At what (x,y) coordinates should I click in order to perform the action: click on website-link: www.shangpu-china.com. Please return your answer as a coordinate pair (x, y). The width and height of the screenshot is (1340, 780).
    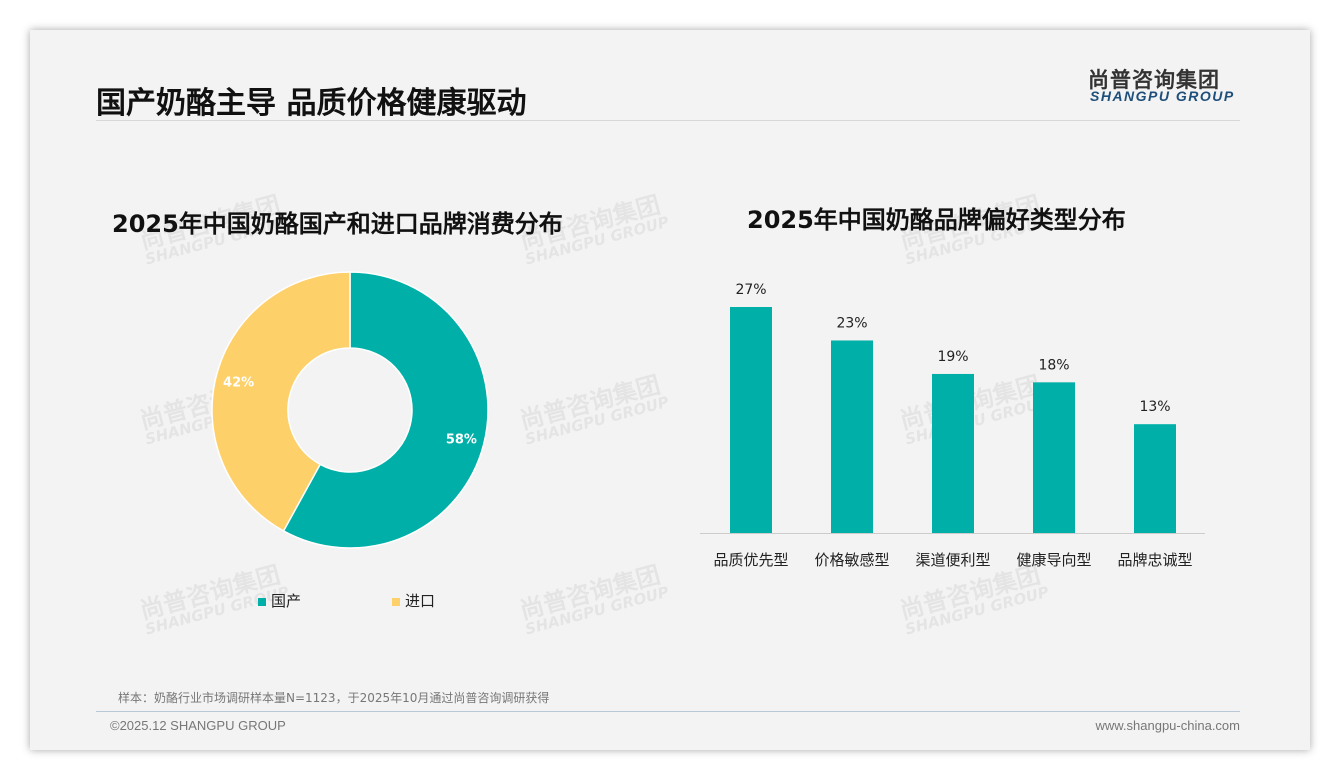
    Looking at the image, I should click on (1167, 725).